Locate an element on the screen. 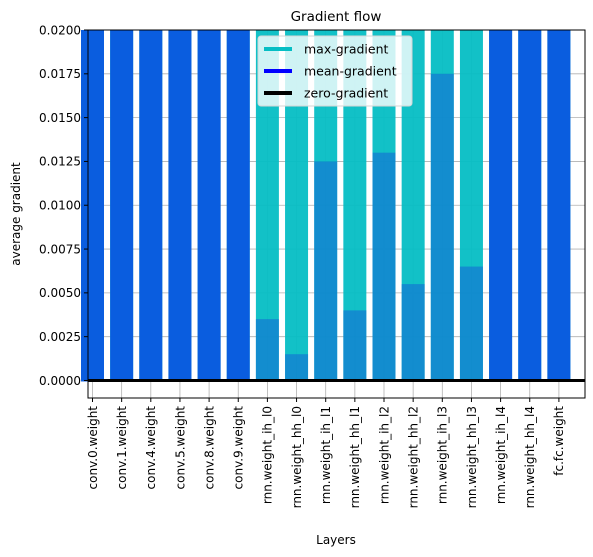 This screenshot has height=557, width=593. x-tick-label: conv.0.weight is located at coordinates (93, 448).